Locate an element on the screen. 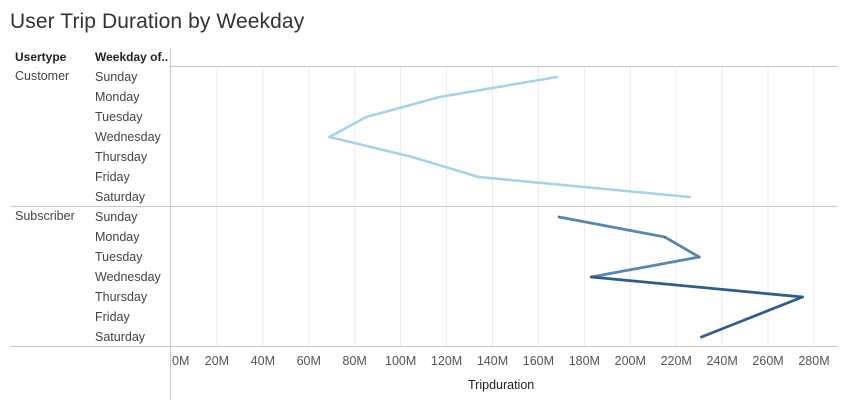 This screenshot has height=418, width=843. x-tick-label: 220M is located at coordinates (676, 361).